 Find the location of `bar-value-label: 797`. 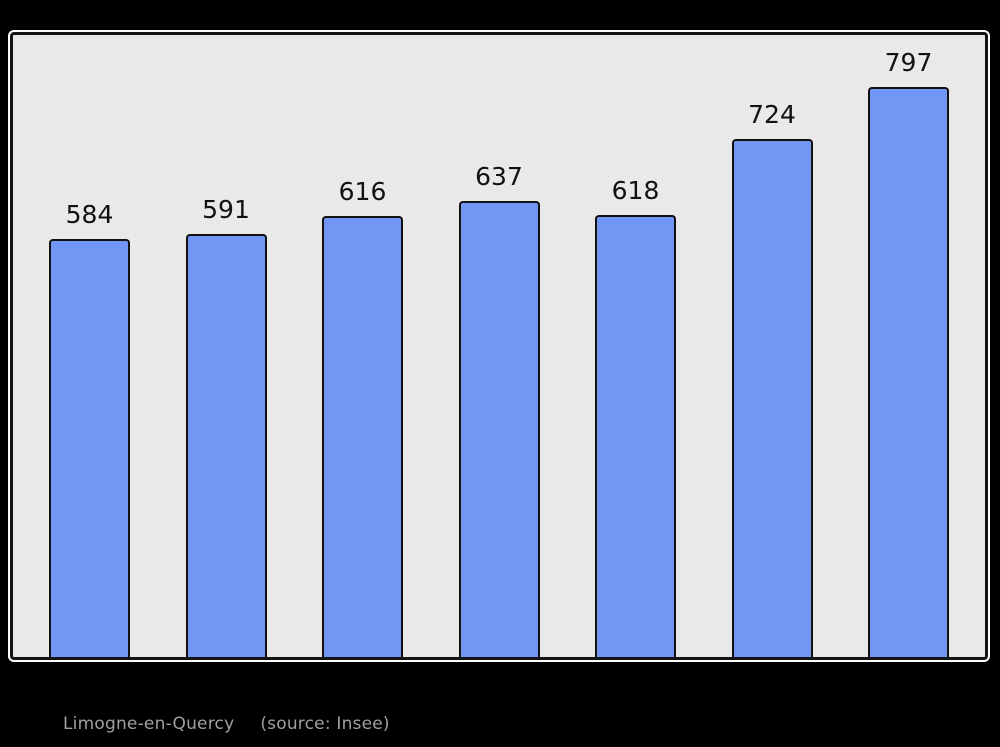

bar-value-label: 797 is located at coordinates (908, 62).